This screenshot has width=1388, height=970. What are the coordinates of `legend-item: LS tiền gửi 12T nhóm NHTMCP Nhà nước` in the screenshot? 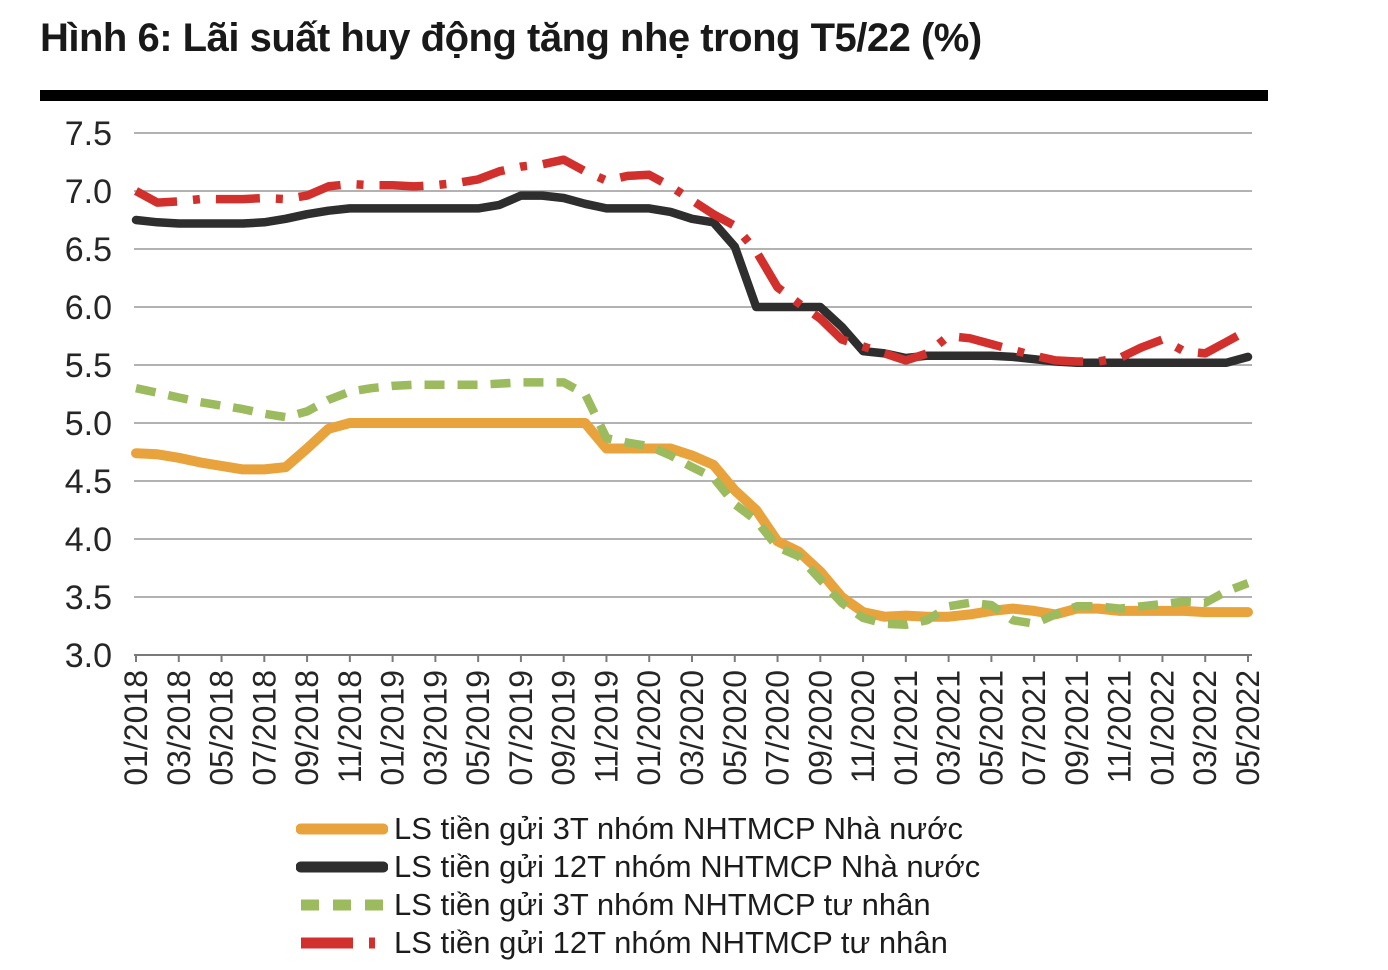 It's located at (638, 867).